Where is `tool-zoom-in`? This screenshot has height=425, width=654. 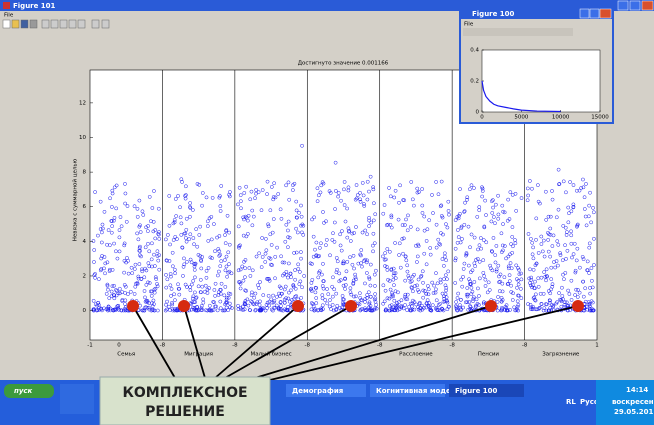
tool-zoom-in is located at coordinates (54, 24).